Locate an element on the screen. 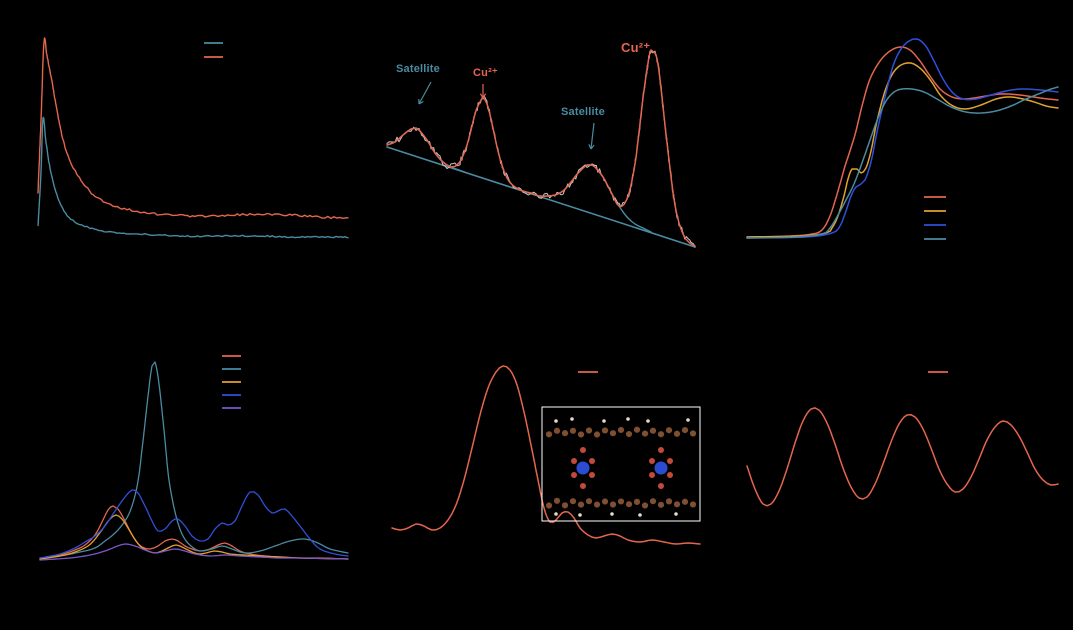 The image size is (1073, 630). series-teal-decay is located at coordinates (193, 177).